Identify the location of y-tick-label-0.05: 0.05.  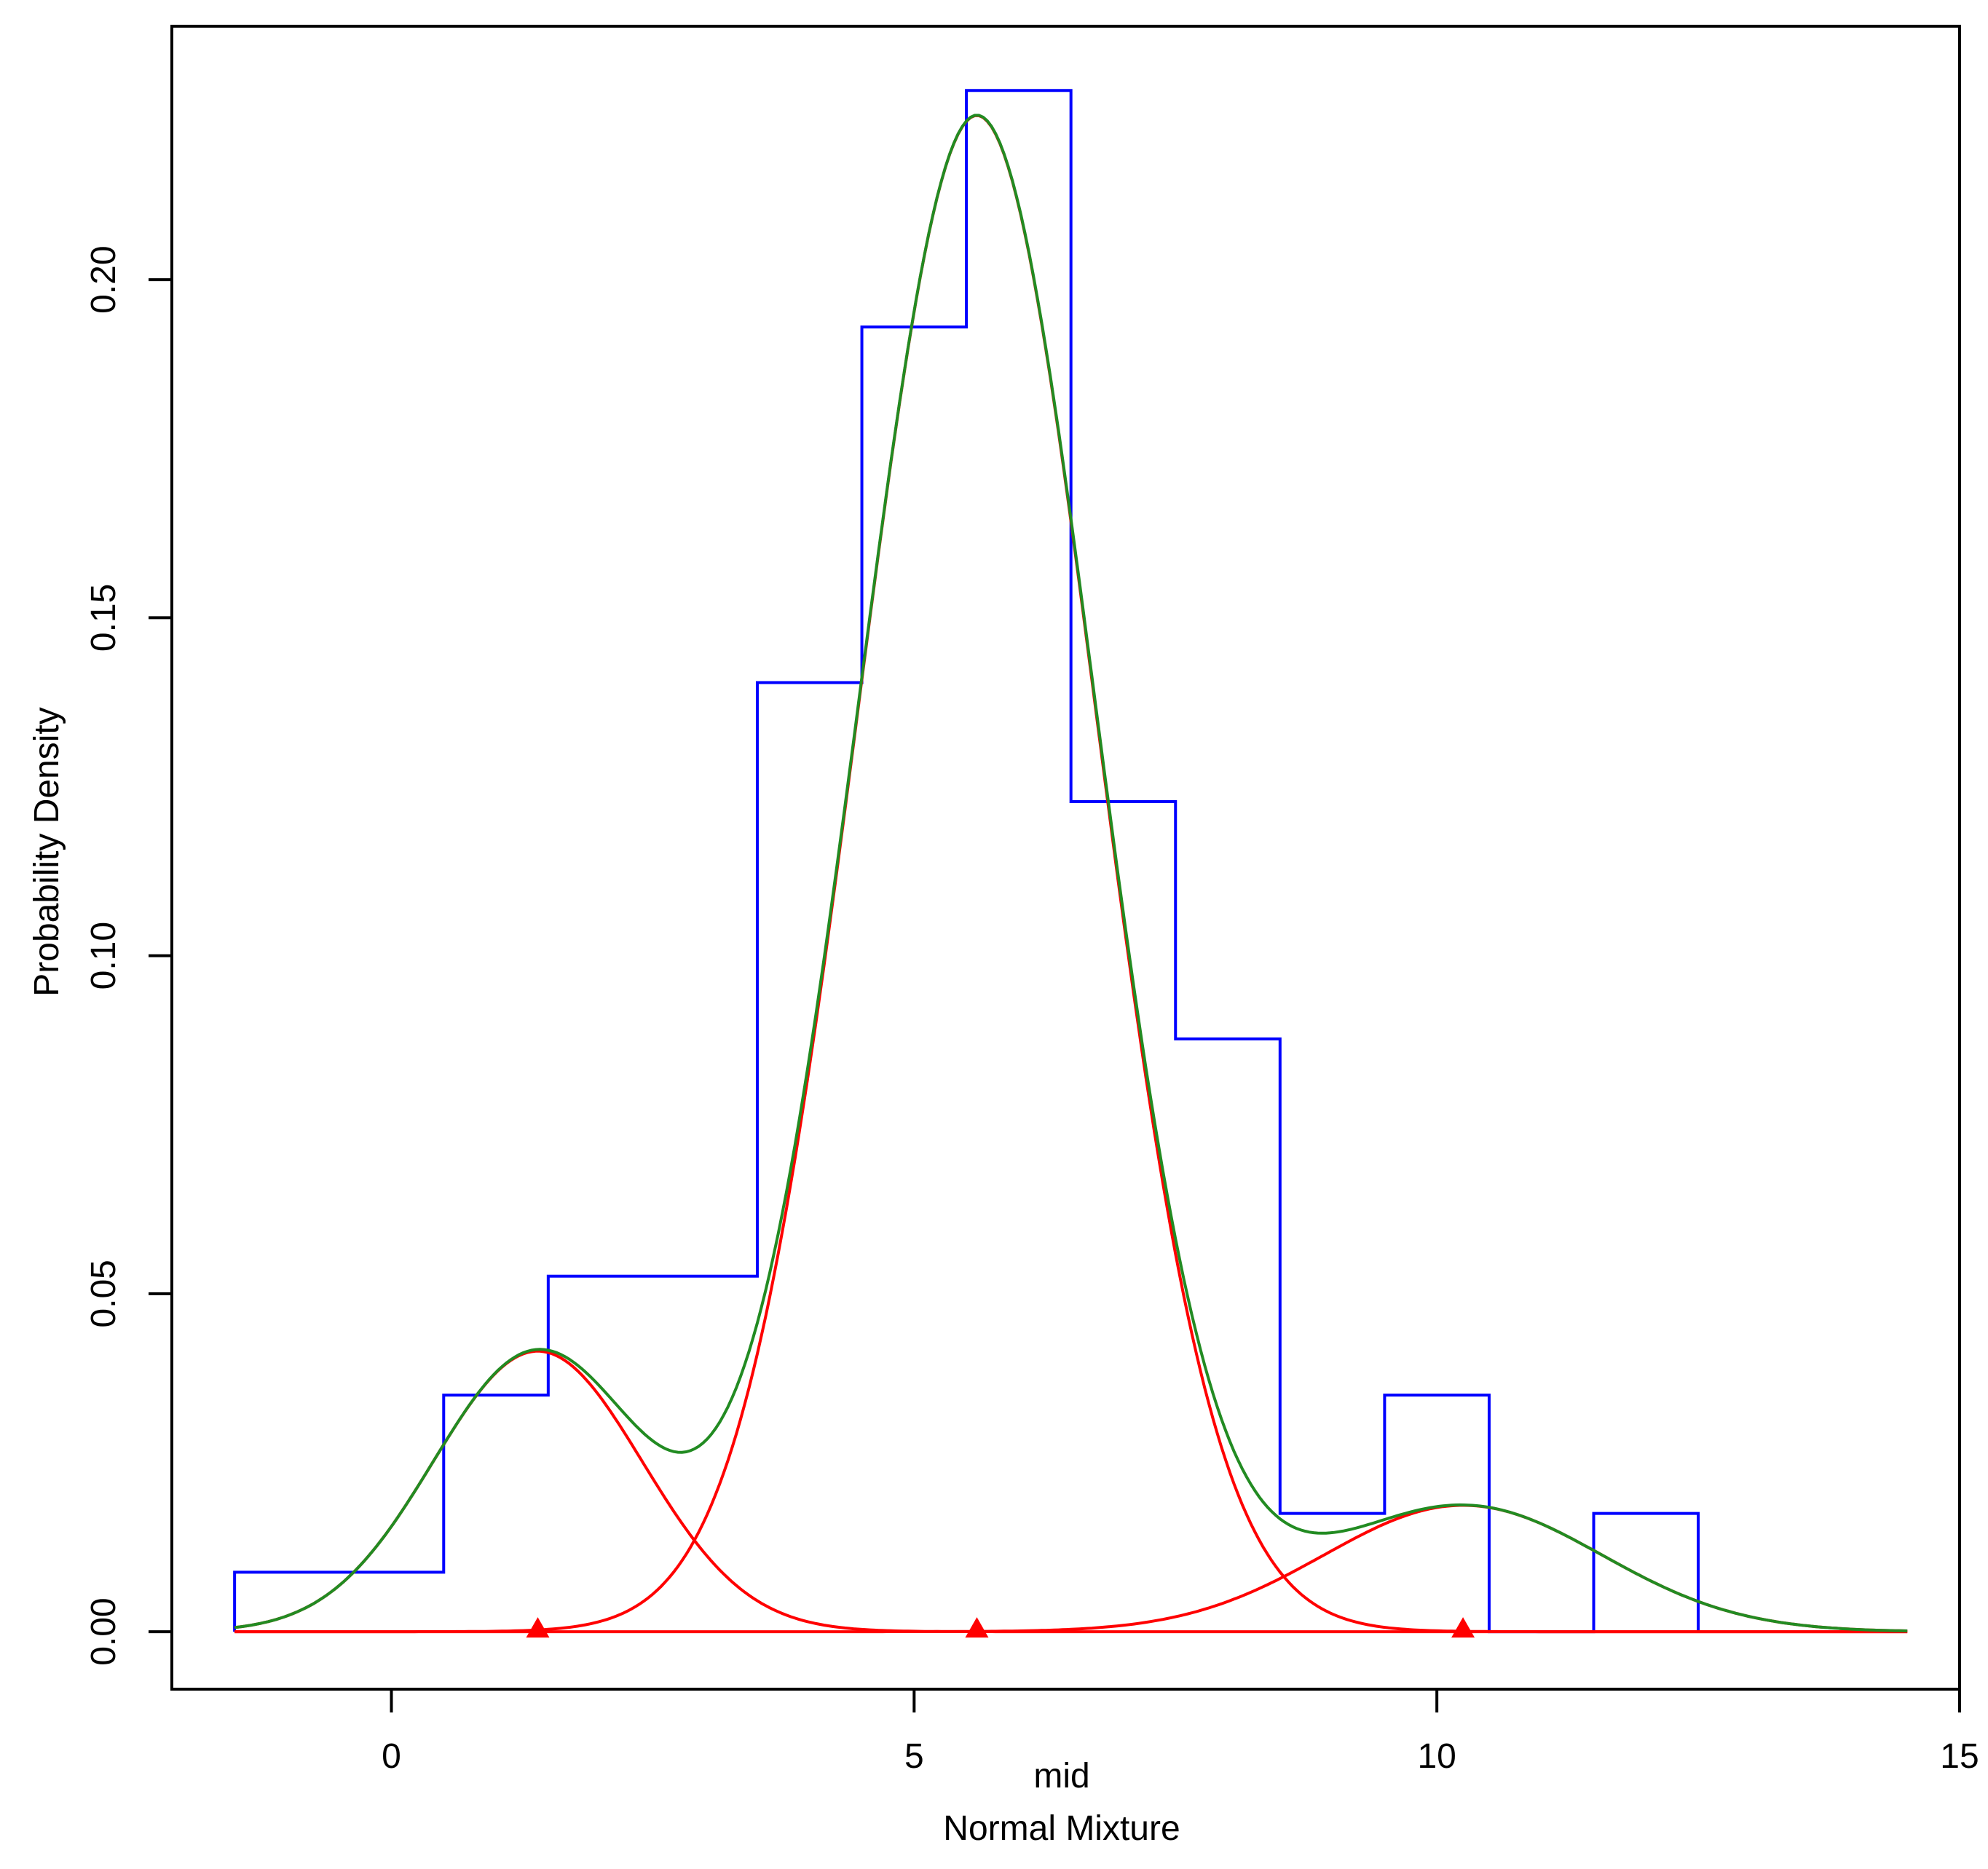
(103, 1293).